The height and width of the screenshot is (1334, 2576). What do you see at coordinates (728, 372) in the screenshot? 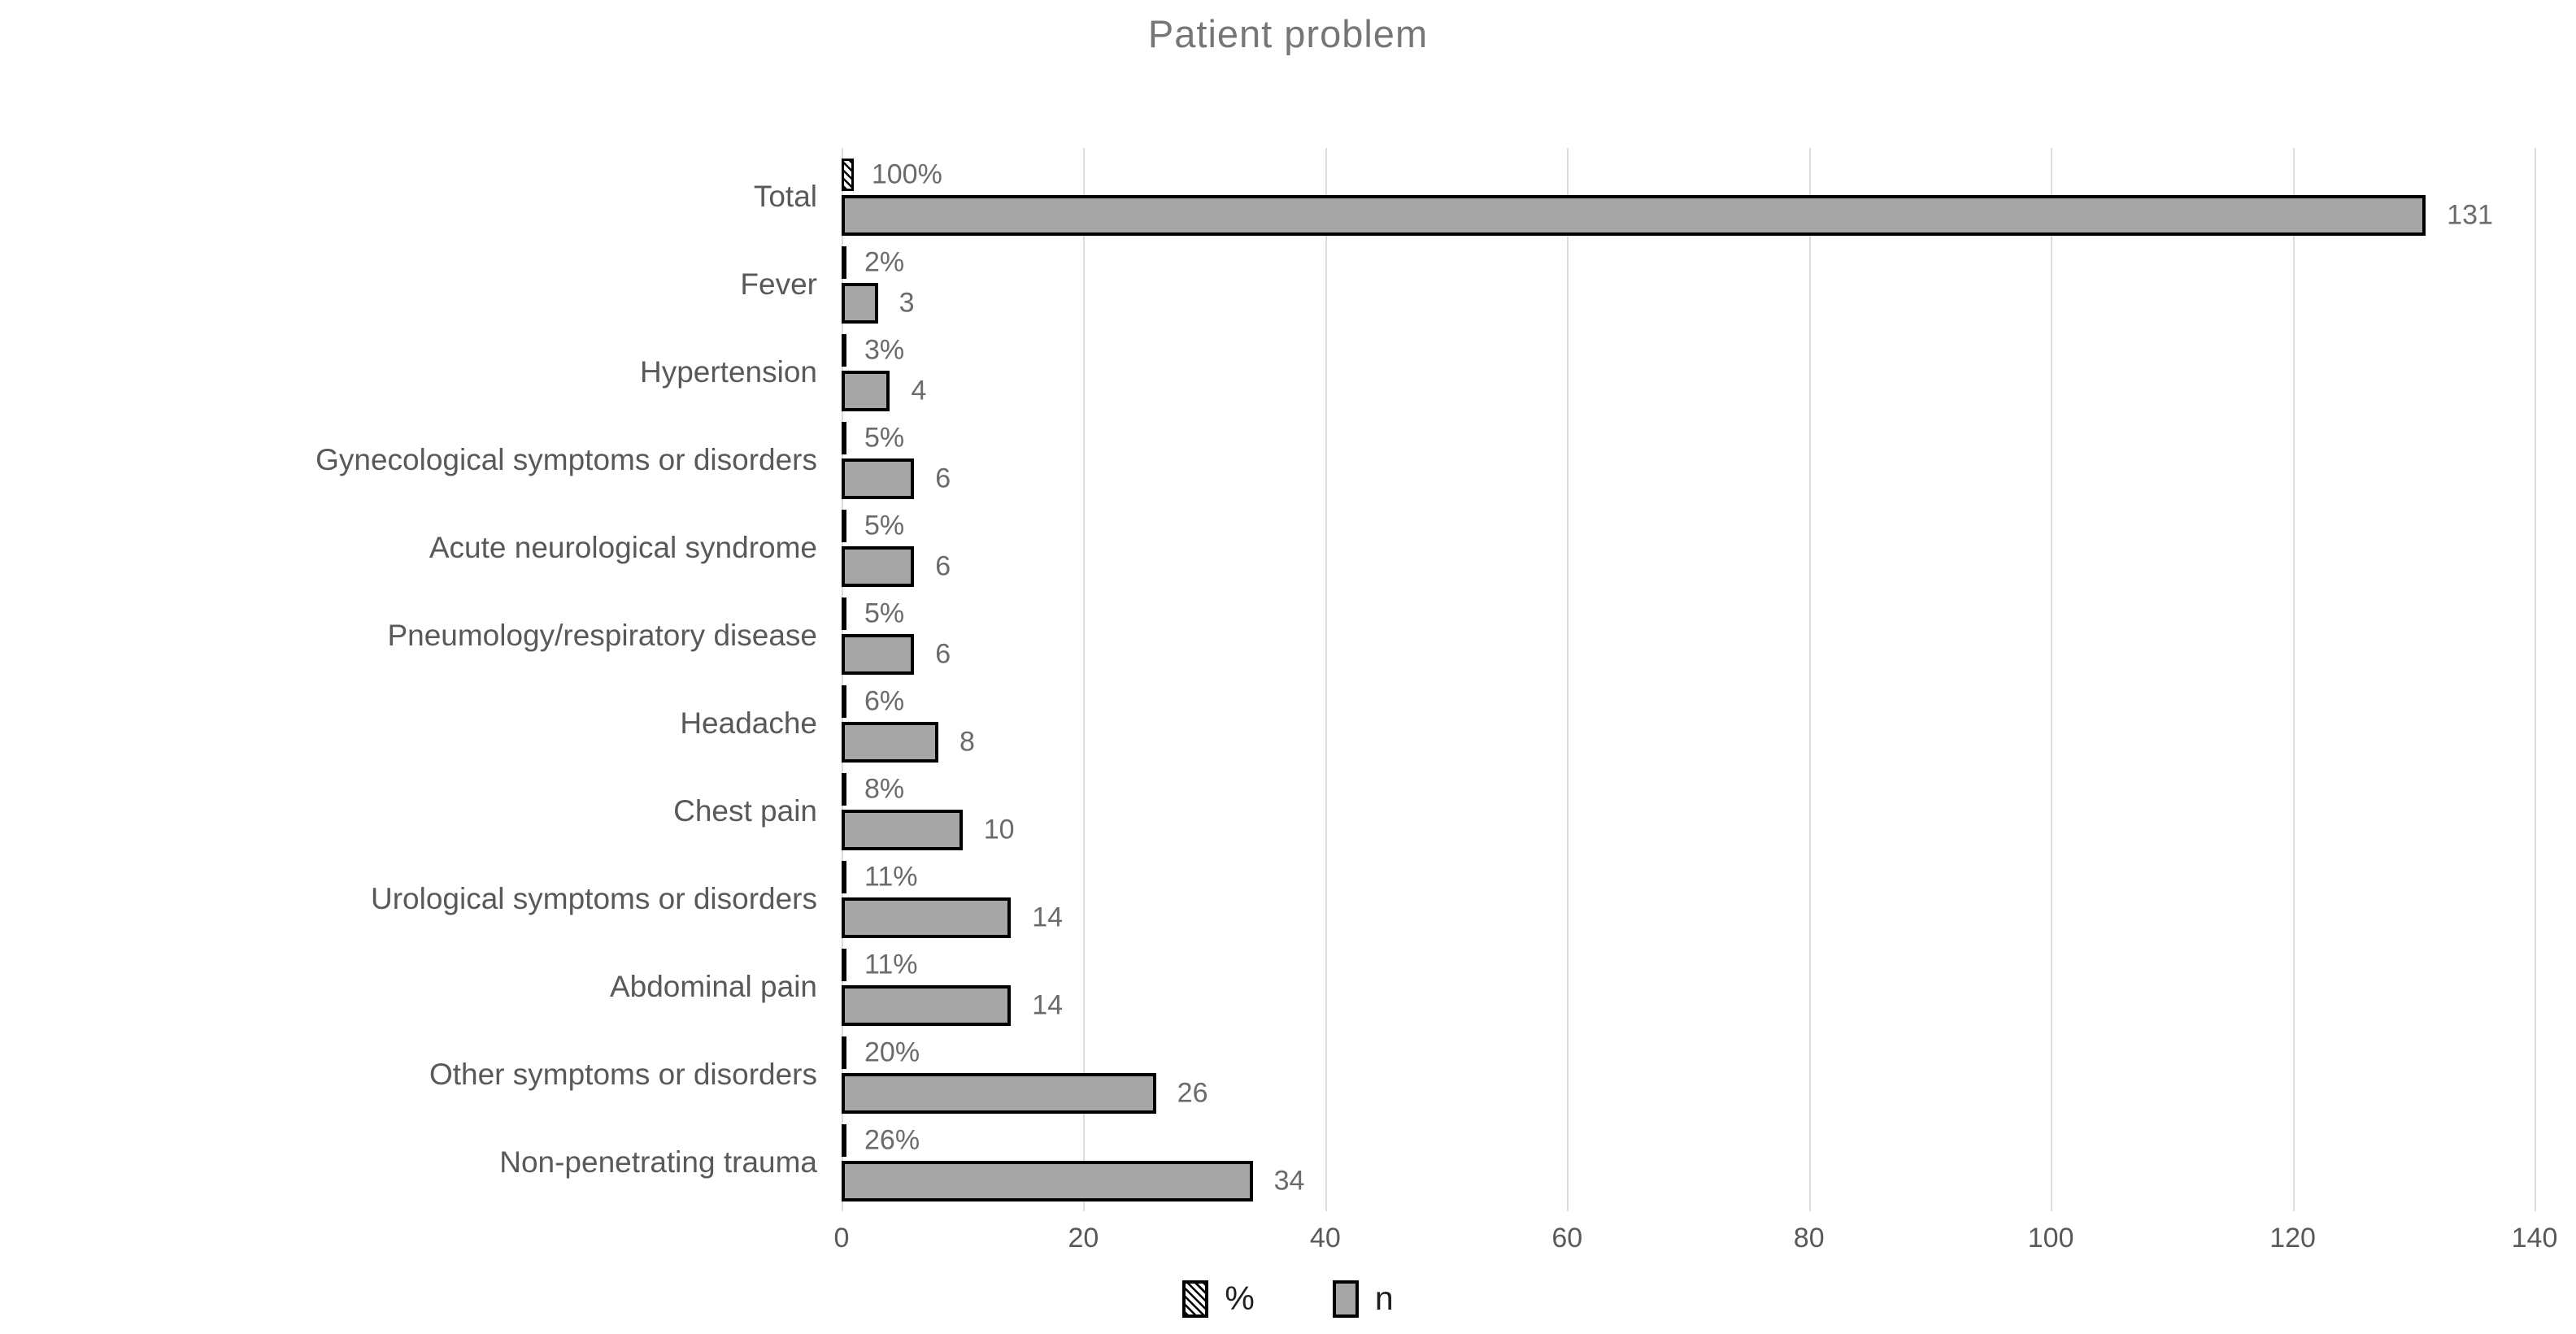
I see `category-label: Hypertension` at bounding box center [728, 372].